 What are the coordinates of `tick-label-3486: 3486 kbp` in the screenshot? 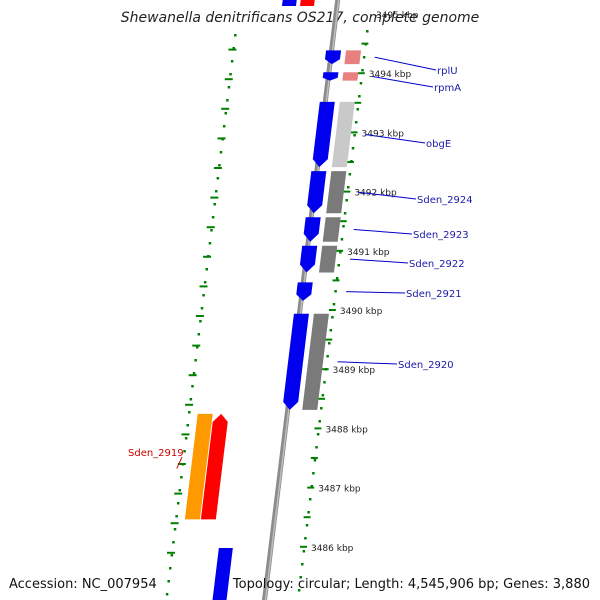 It's located at (332, 549).